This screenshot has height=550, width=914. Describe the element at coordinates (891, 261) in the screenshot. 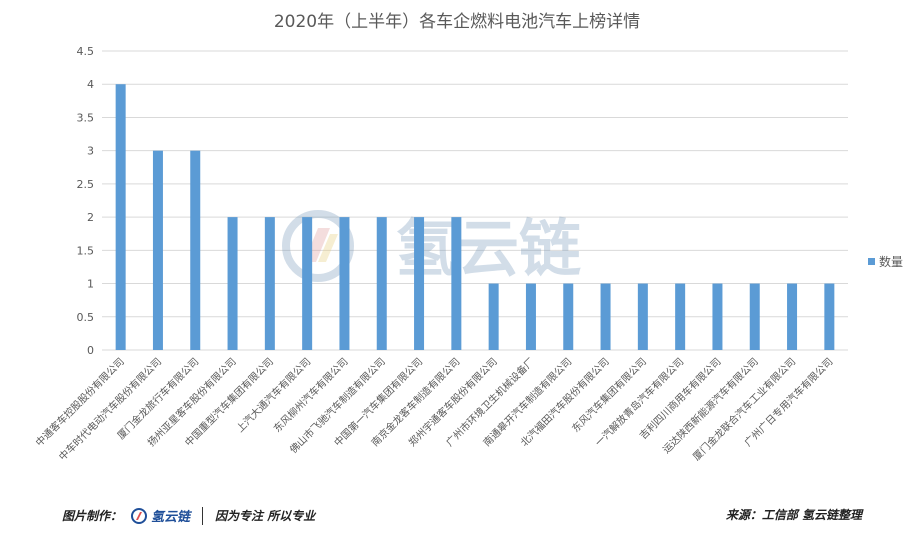

I see `legend-label: 数量` at that location.